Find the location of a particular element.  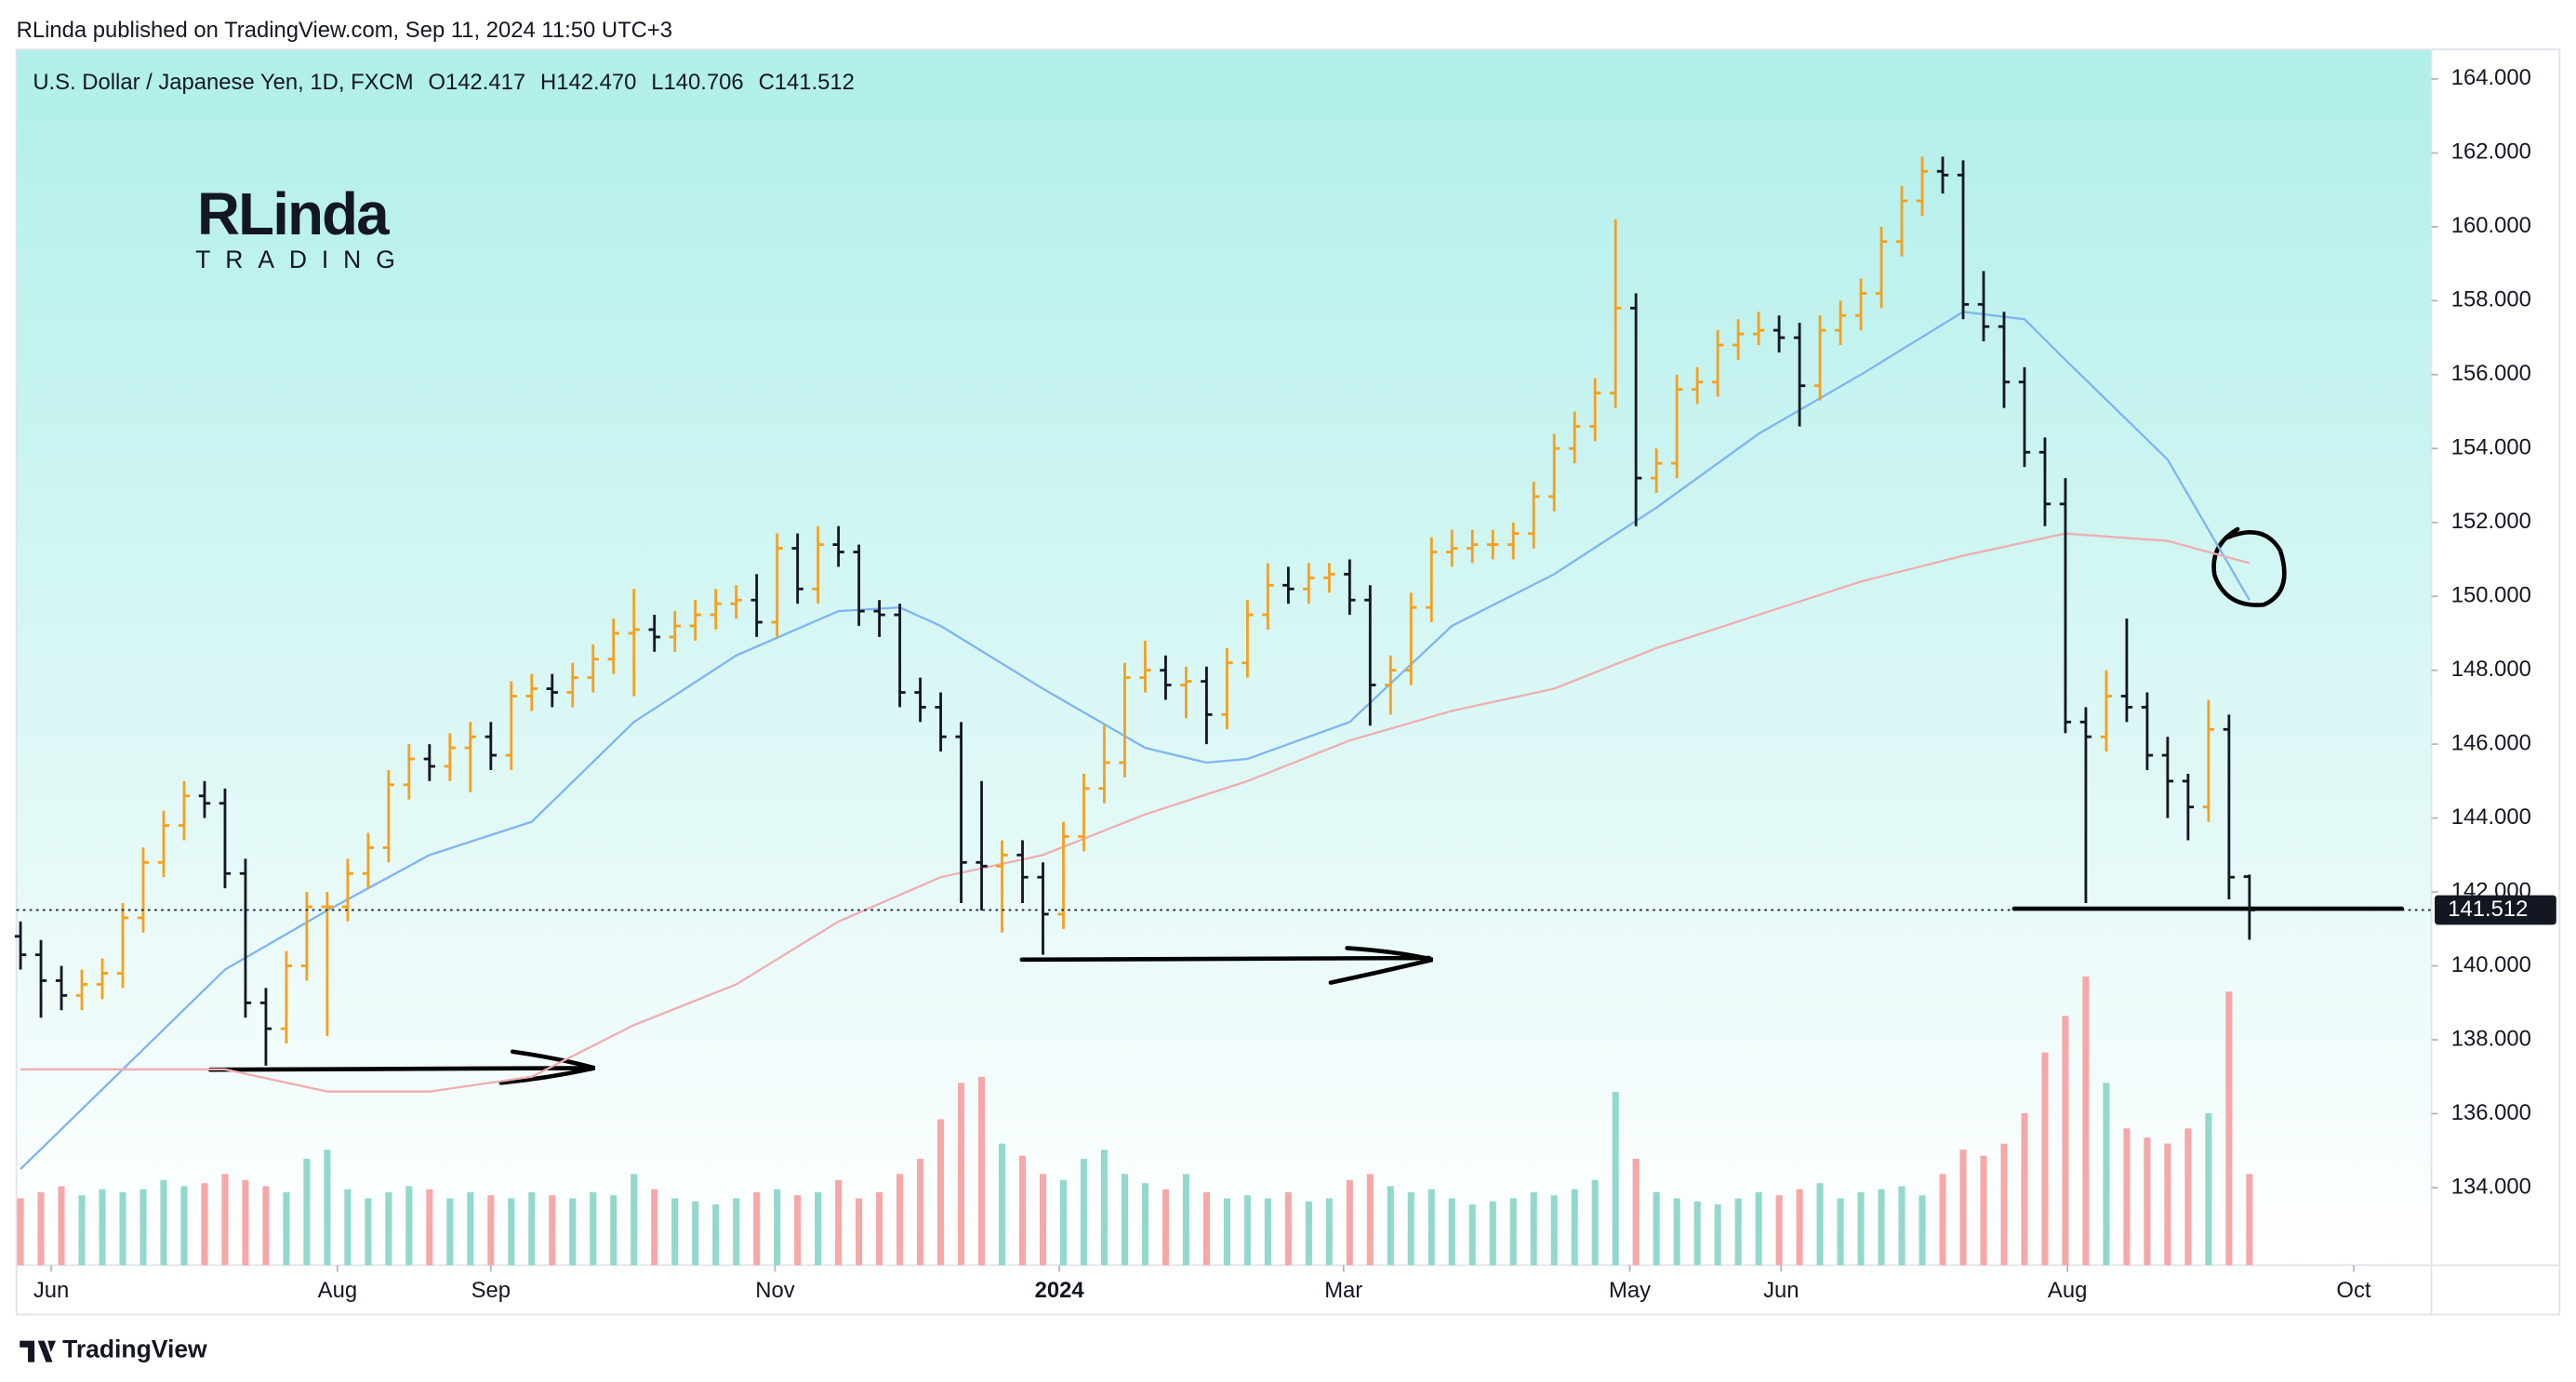

symbol: U.S. Dollar / Japanese Yen, 1D, FXCM is located at coordinates (223, 84).